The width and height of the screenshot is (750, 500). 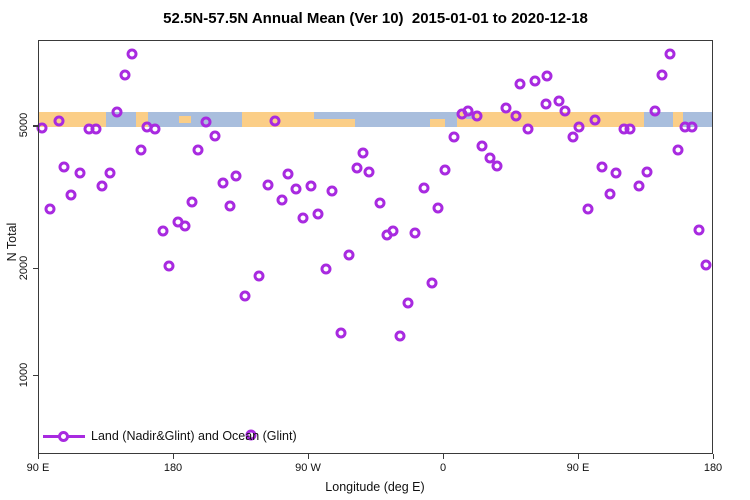 I want to click on legend-marker-icon, so click(x=63, y=436).